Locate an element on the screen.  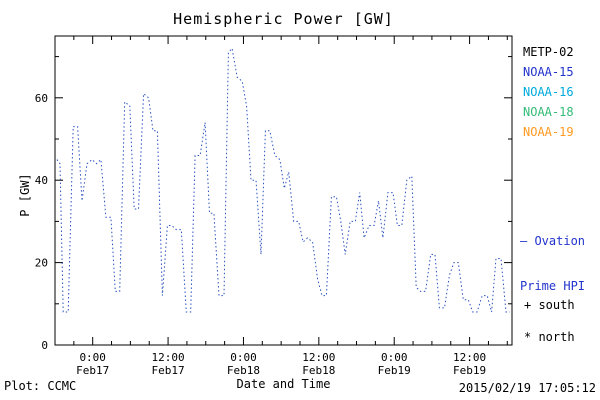
legend-item-noaa-16: NOAA-16 is located at coordinates (548, 92).